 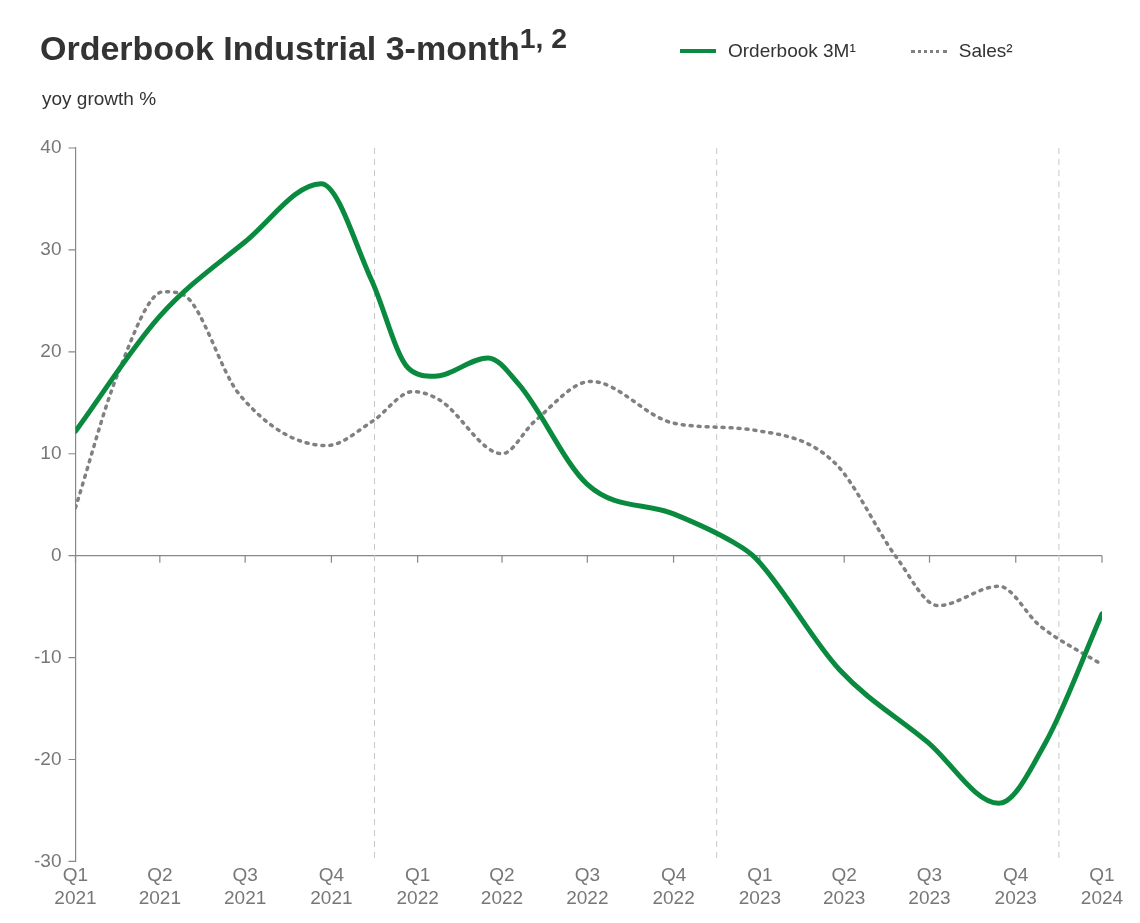 What do you see at coordinates (792, 51) in the screenshot?
I see `legend-label: Orderbook 3M¹` at bounding box center [792, 51].